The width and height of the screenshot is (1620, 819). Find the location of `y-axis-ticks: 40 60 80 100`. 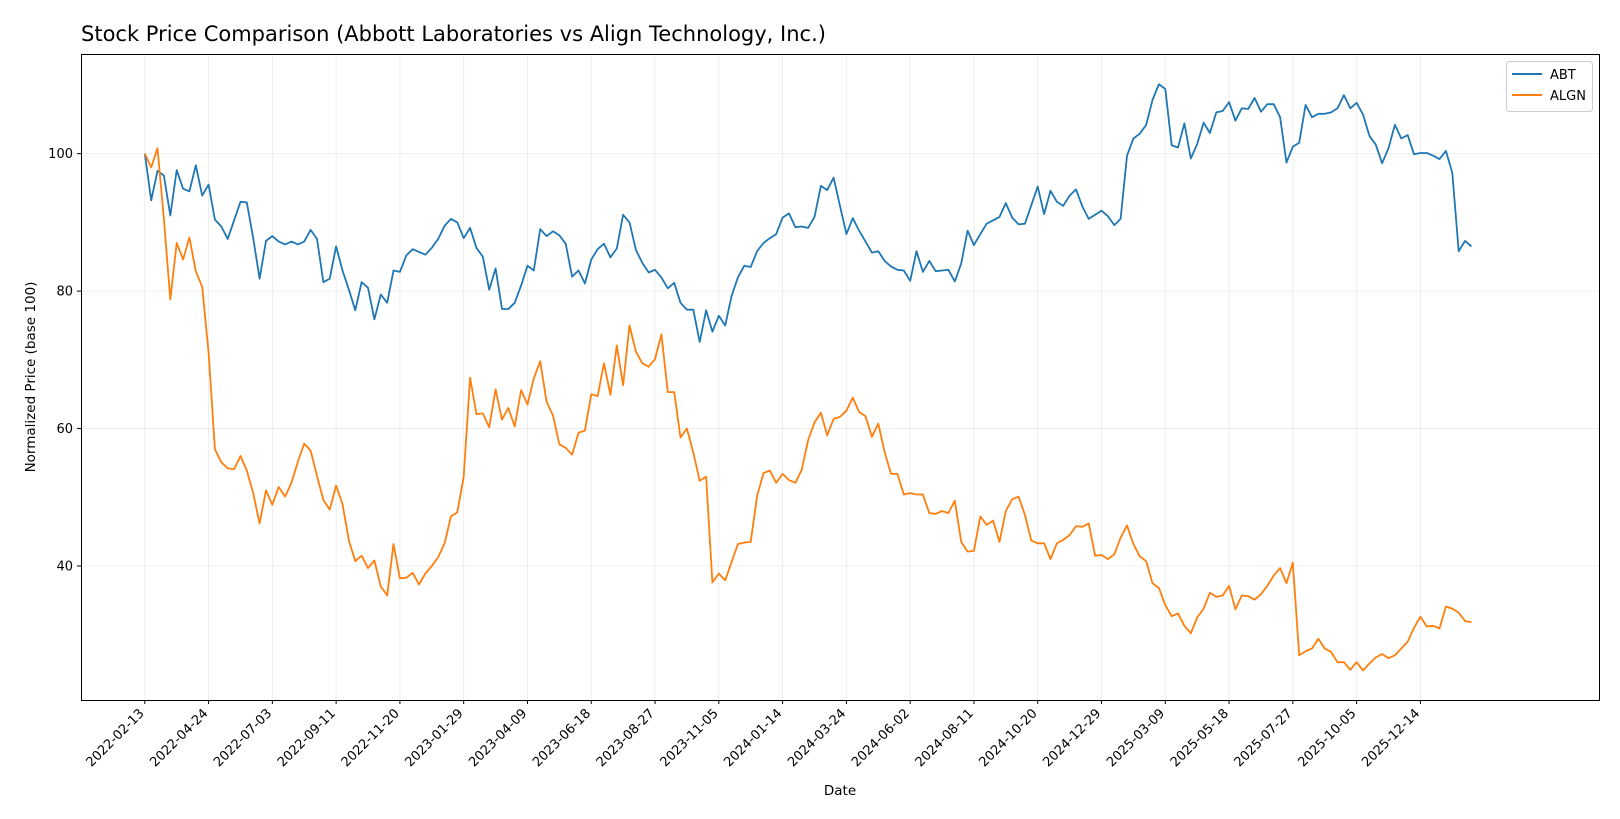

y-axis-ticks: 40 60 80 100 is located at coordinates (64, 360).